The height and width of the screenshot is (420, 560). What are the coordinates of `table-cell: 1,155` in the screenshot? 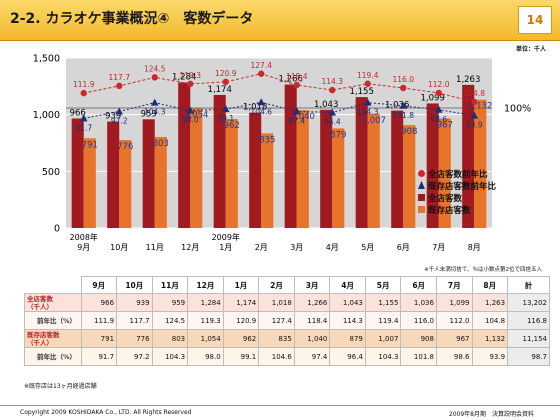 It's located at (383, 302).